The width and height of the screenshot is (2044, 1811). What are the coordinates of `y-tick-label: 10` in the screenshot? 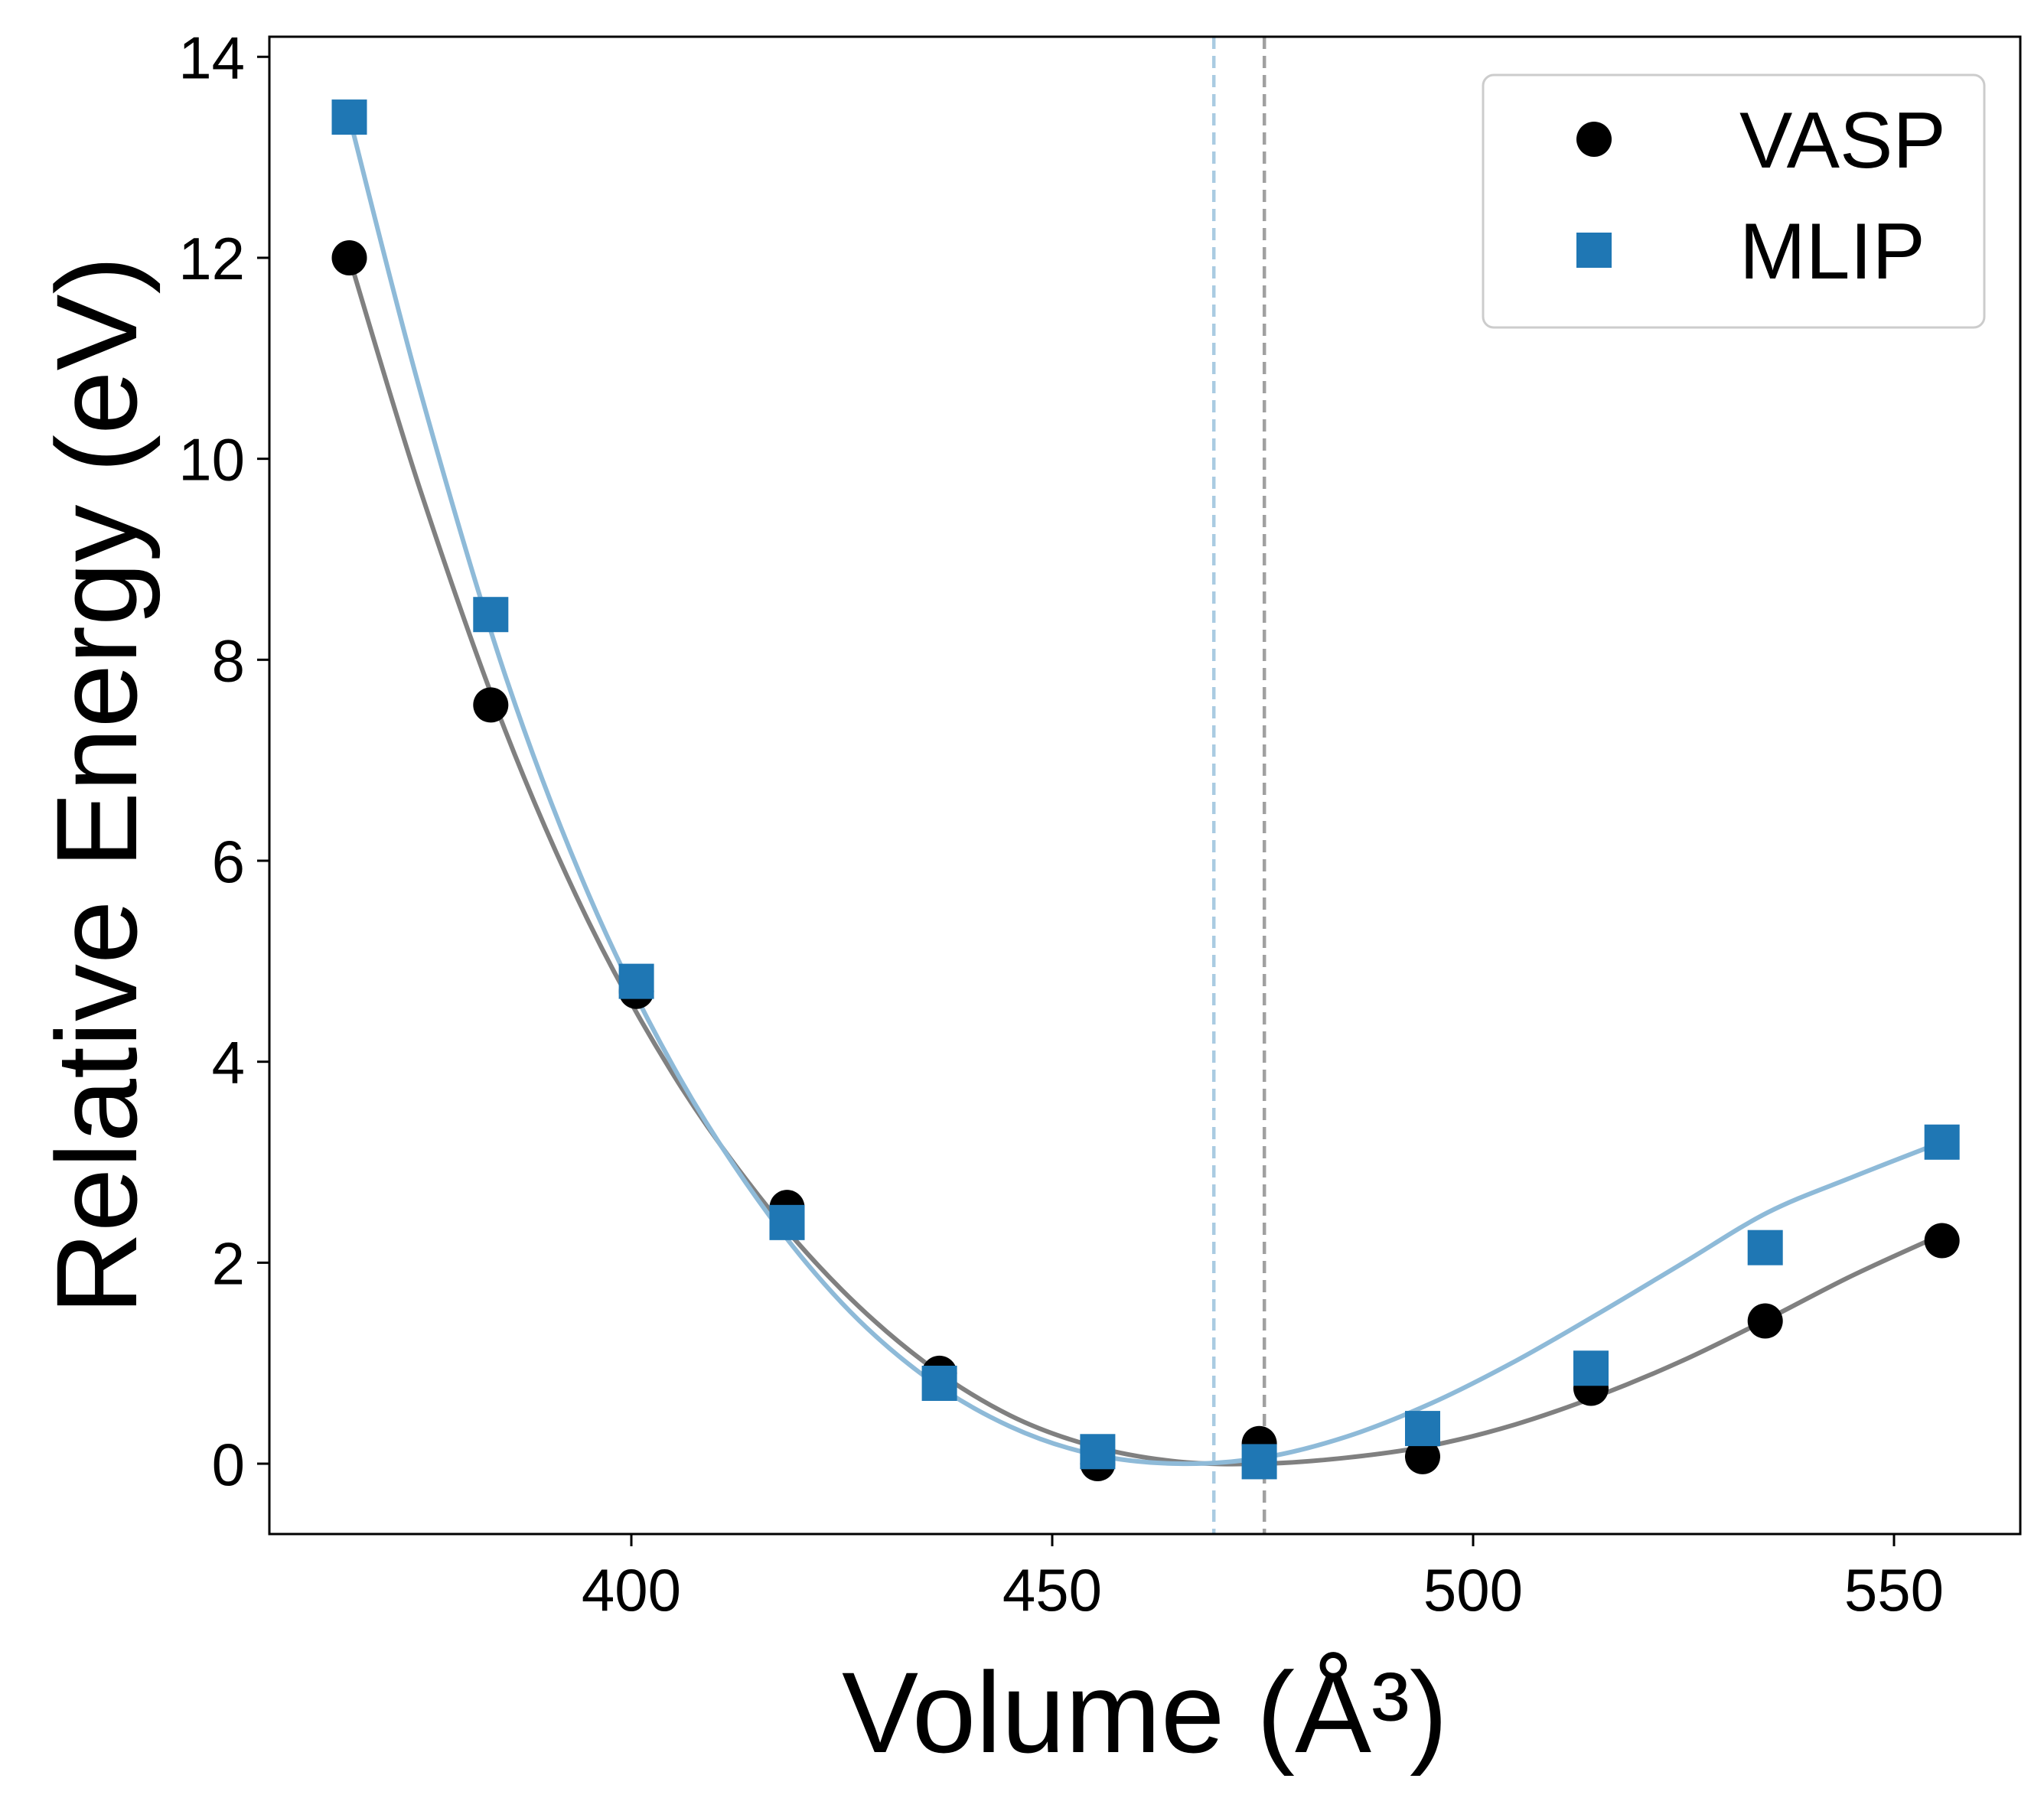 It's located at (211, 460).